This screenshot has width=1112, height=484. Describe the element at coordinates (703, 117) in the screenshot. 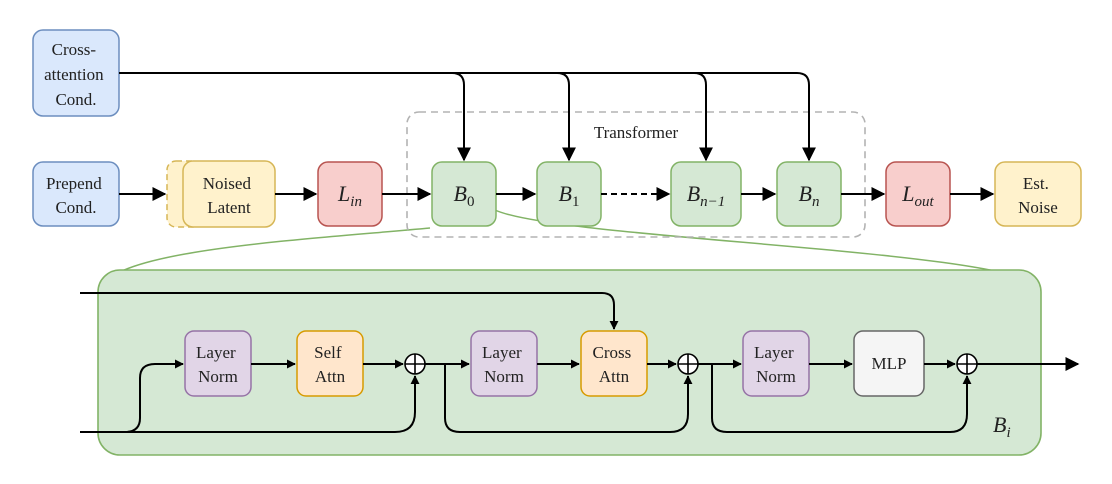

I see `cross-cond-to-bn1` at that location.